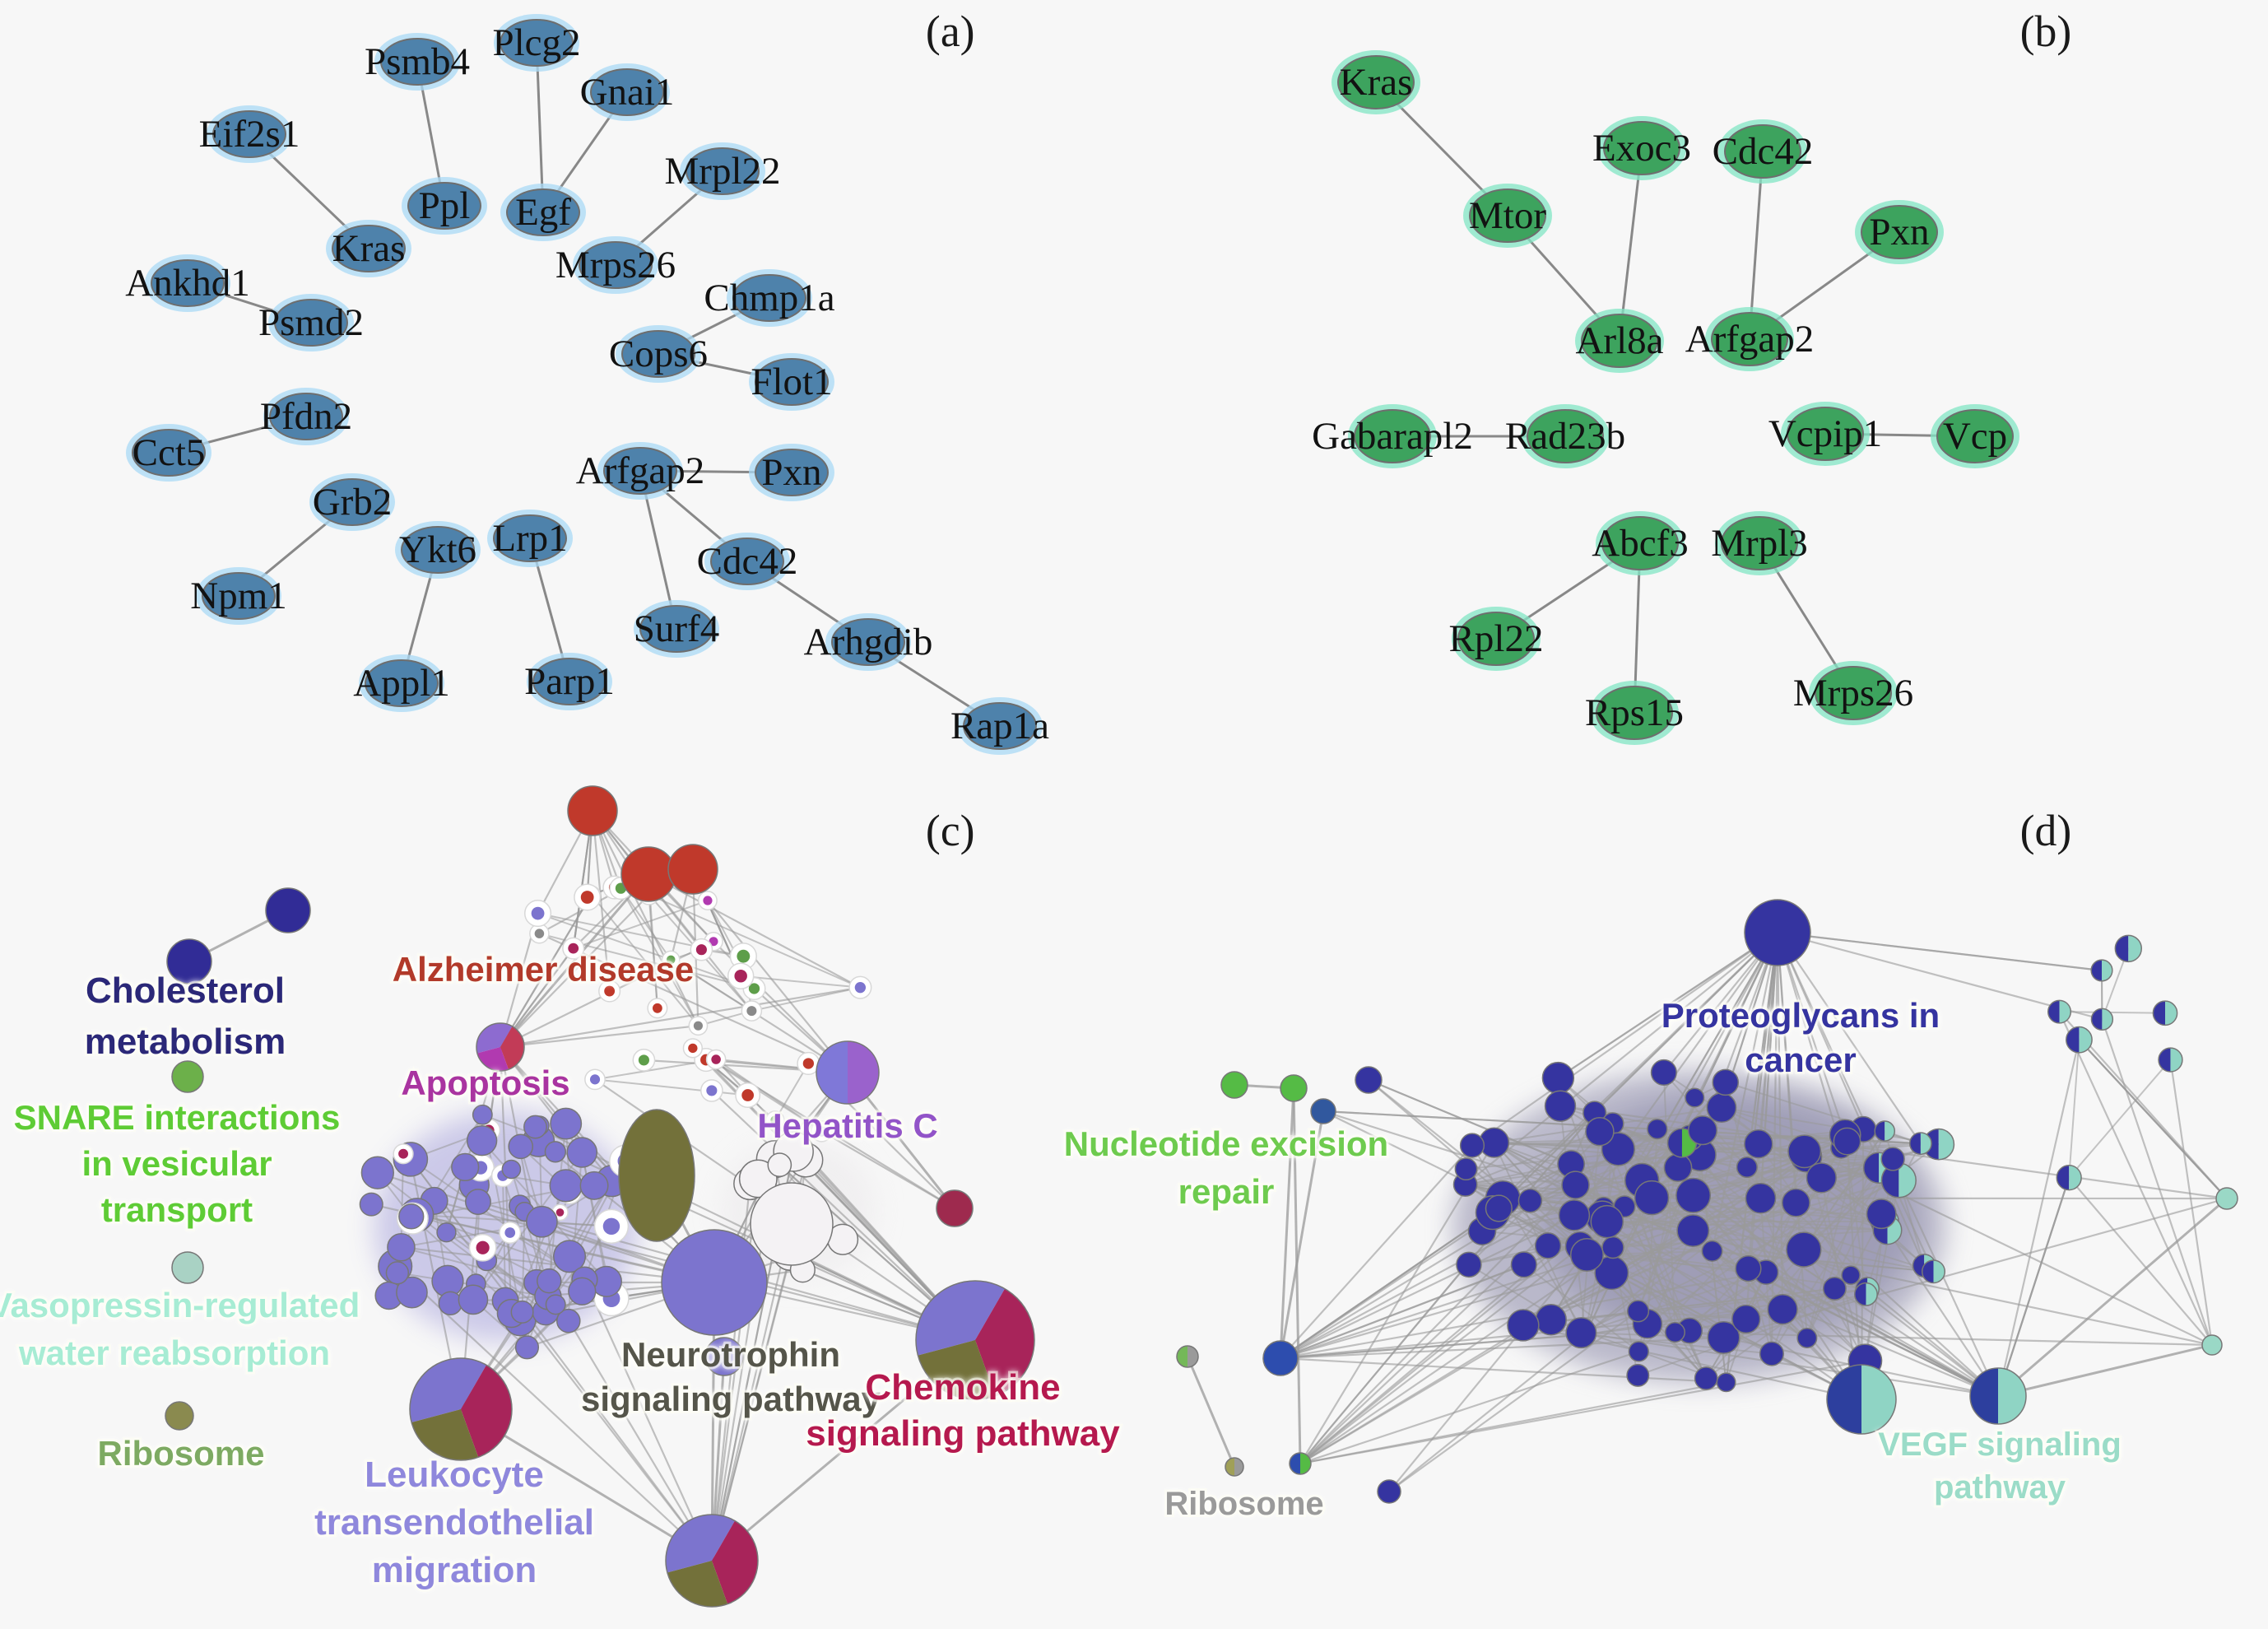 The height and width of the screenshot is (1629, 2268). Describe the element at coordinates (288, 910) in the screenshot. I see `node-c-chol2` at that location.